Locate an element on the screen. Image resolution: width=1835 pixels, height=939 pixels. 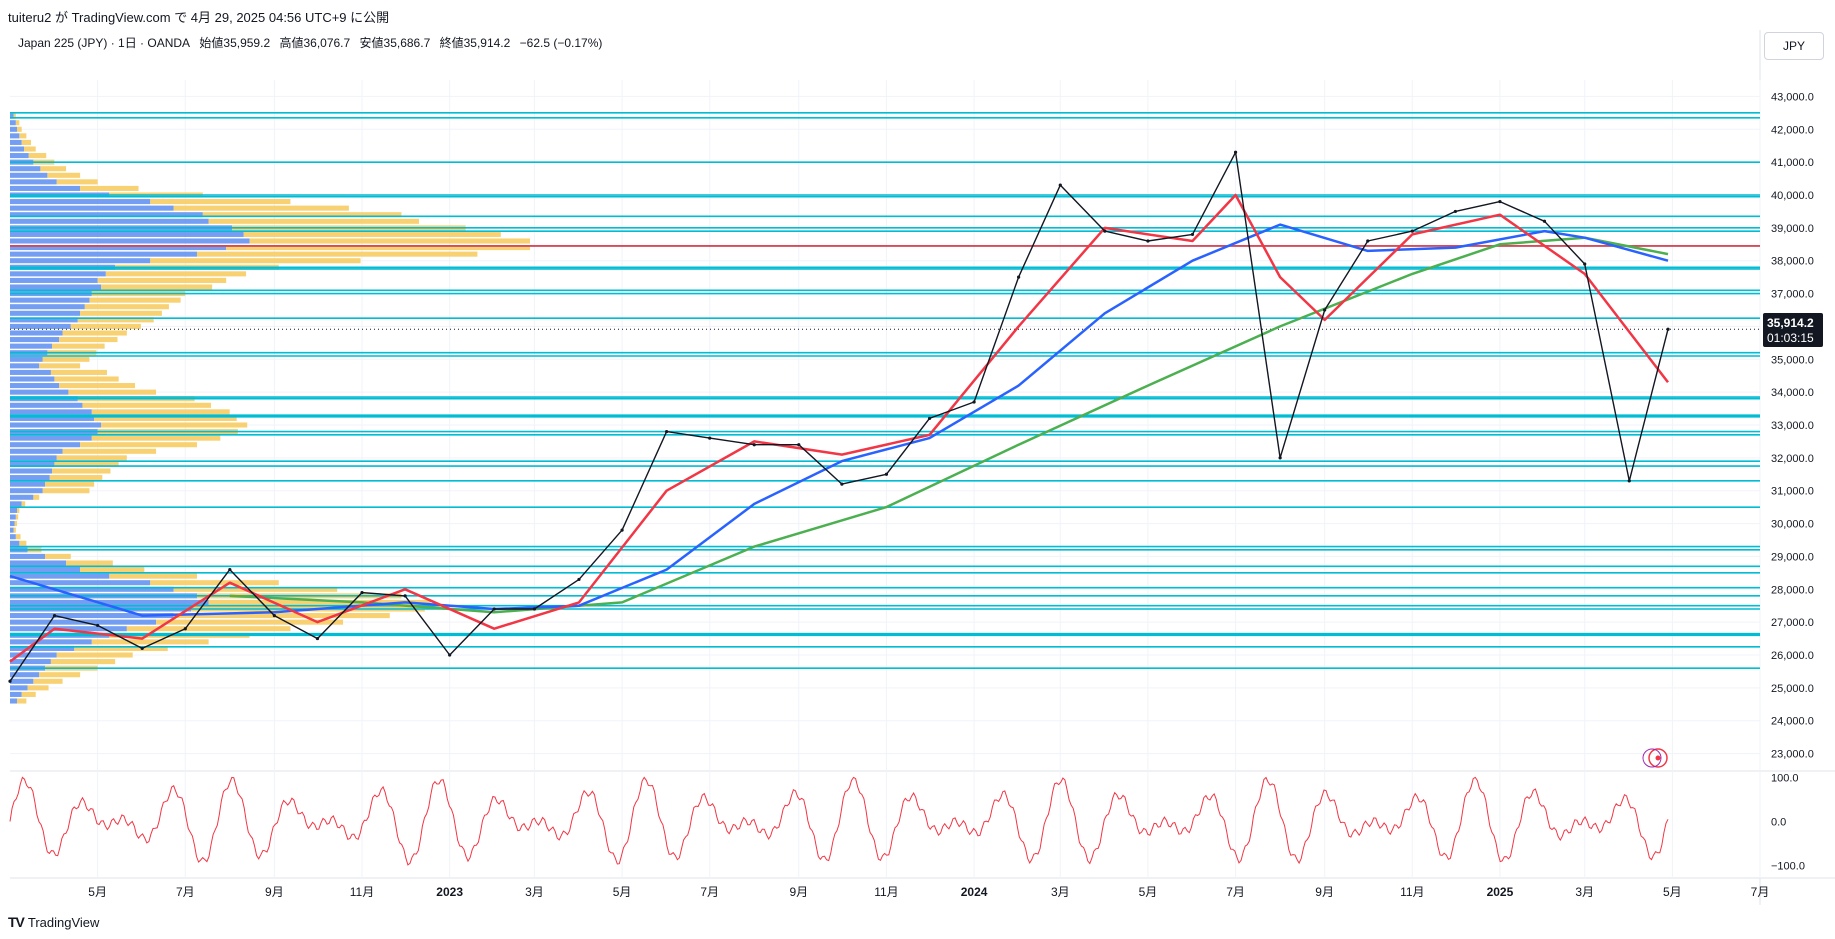
price-tick-label: 23,000.0 is located at coordinates (1792, 755).